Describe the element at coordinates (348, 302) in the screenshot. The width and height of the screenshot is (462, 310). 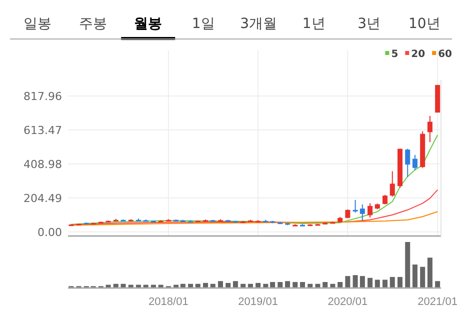
I see `x-tick-label: 2020/01` at that location.